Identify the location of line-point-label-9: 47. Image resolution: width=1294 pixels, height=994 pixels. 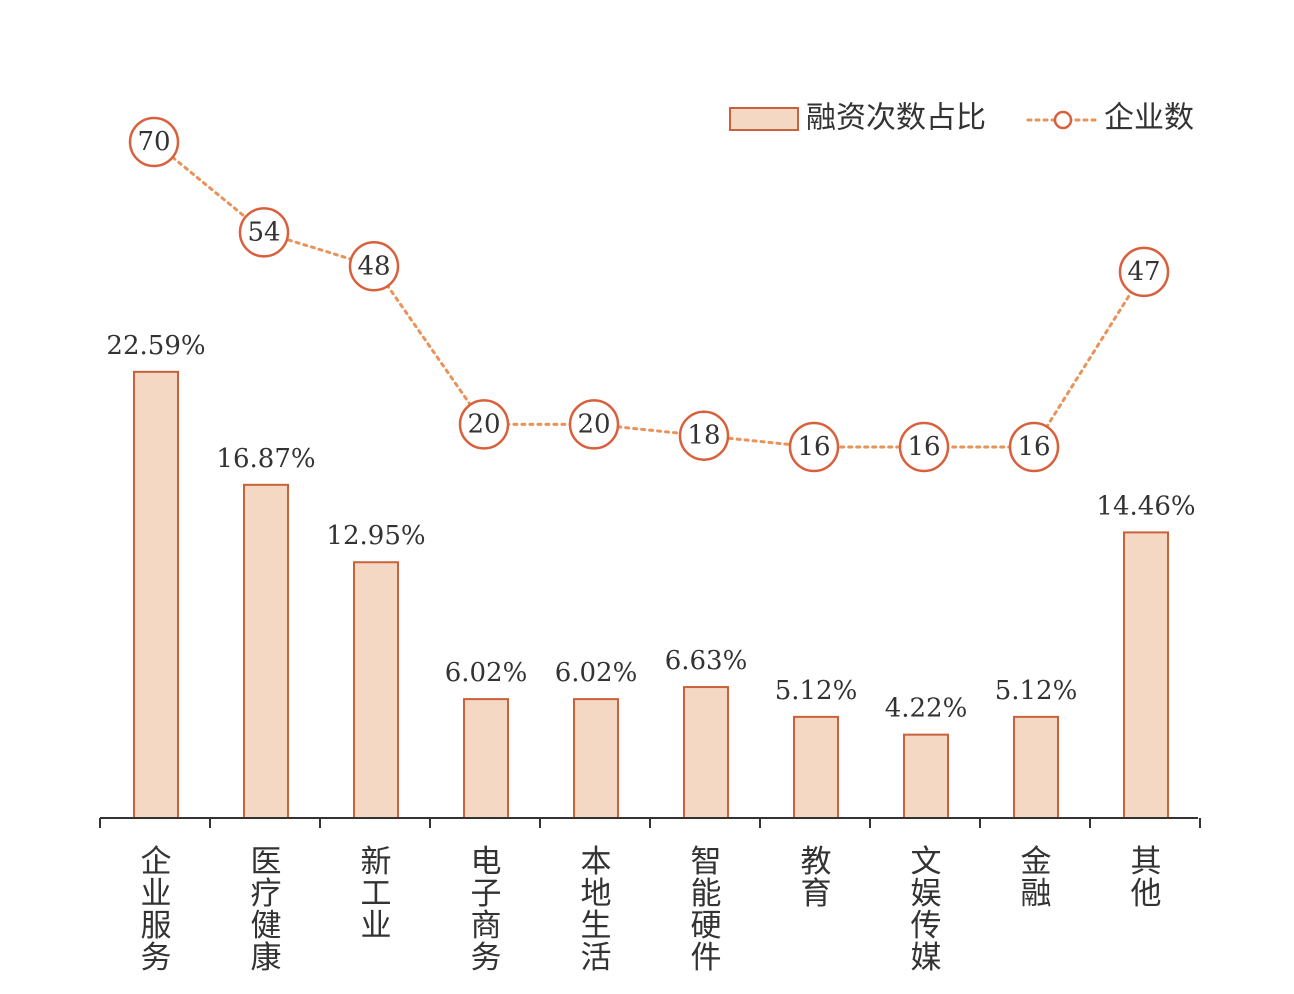
(1143, 272).